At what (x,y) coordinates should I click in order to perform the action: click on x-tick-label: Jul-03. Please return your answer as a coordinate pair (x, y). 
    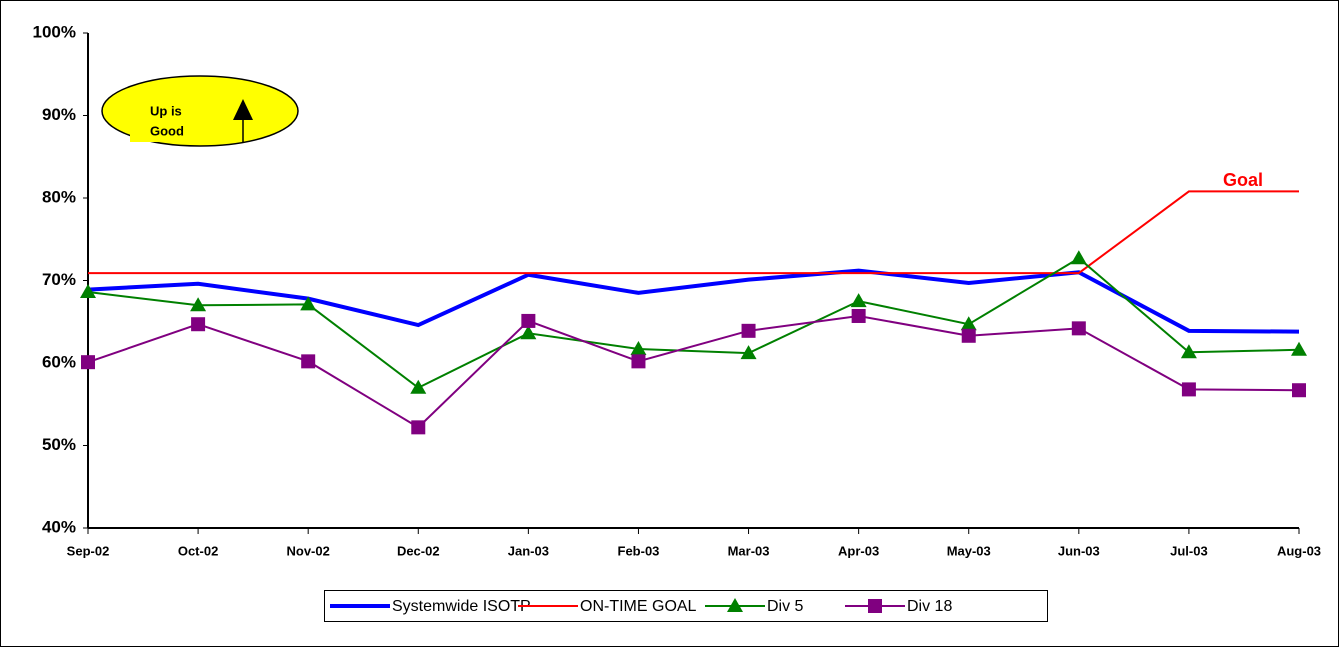
    Looking at the image, I should click on (1189, 550).